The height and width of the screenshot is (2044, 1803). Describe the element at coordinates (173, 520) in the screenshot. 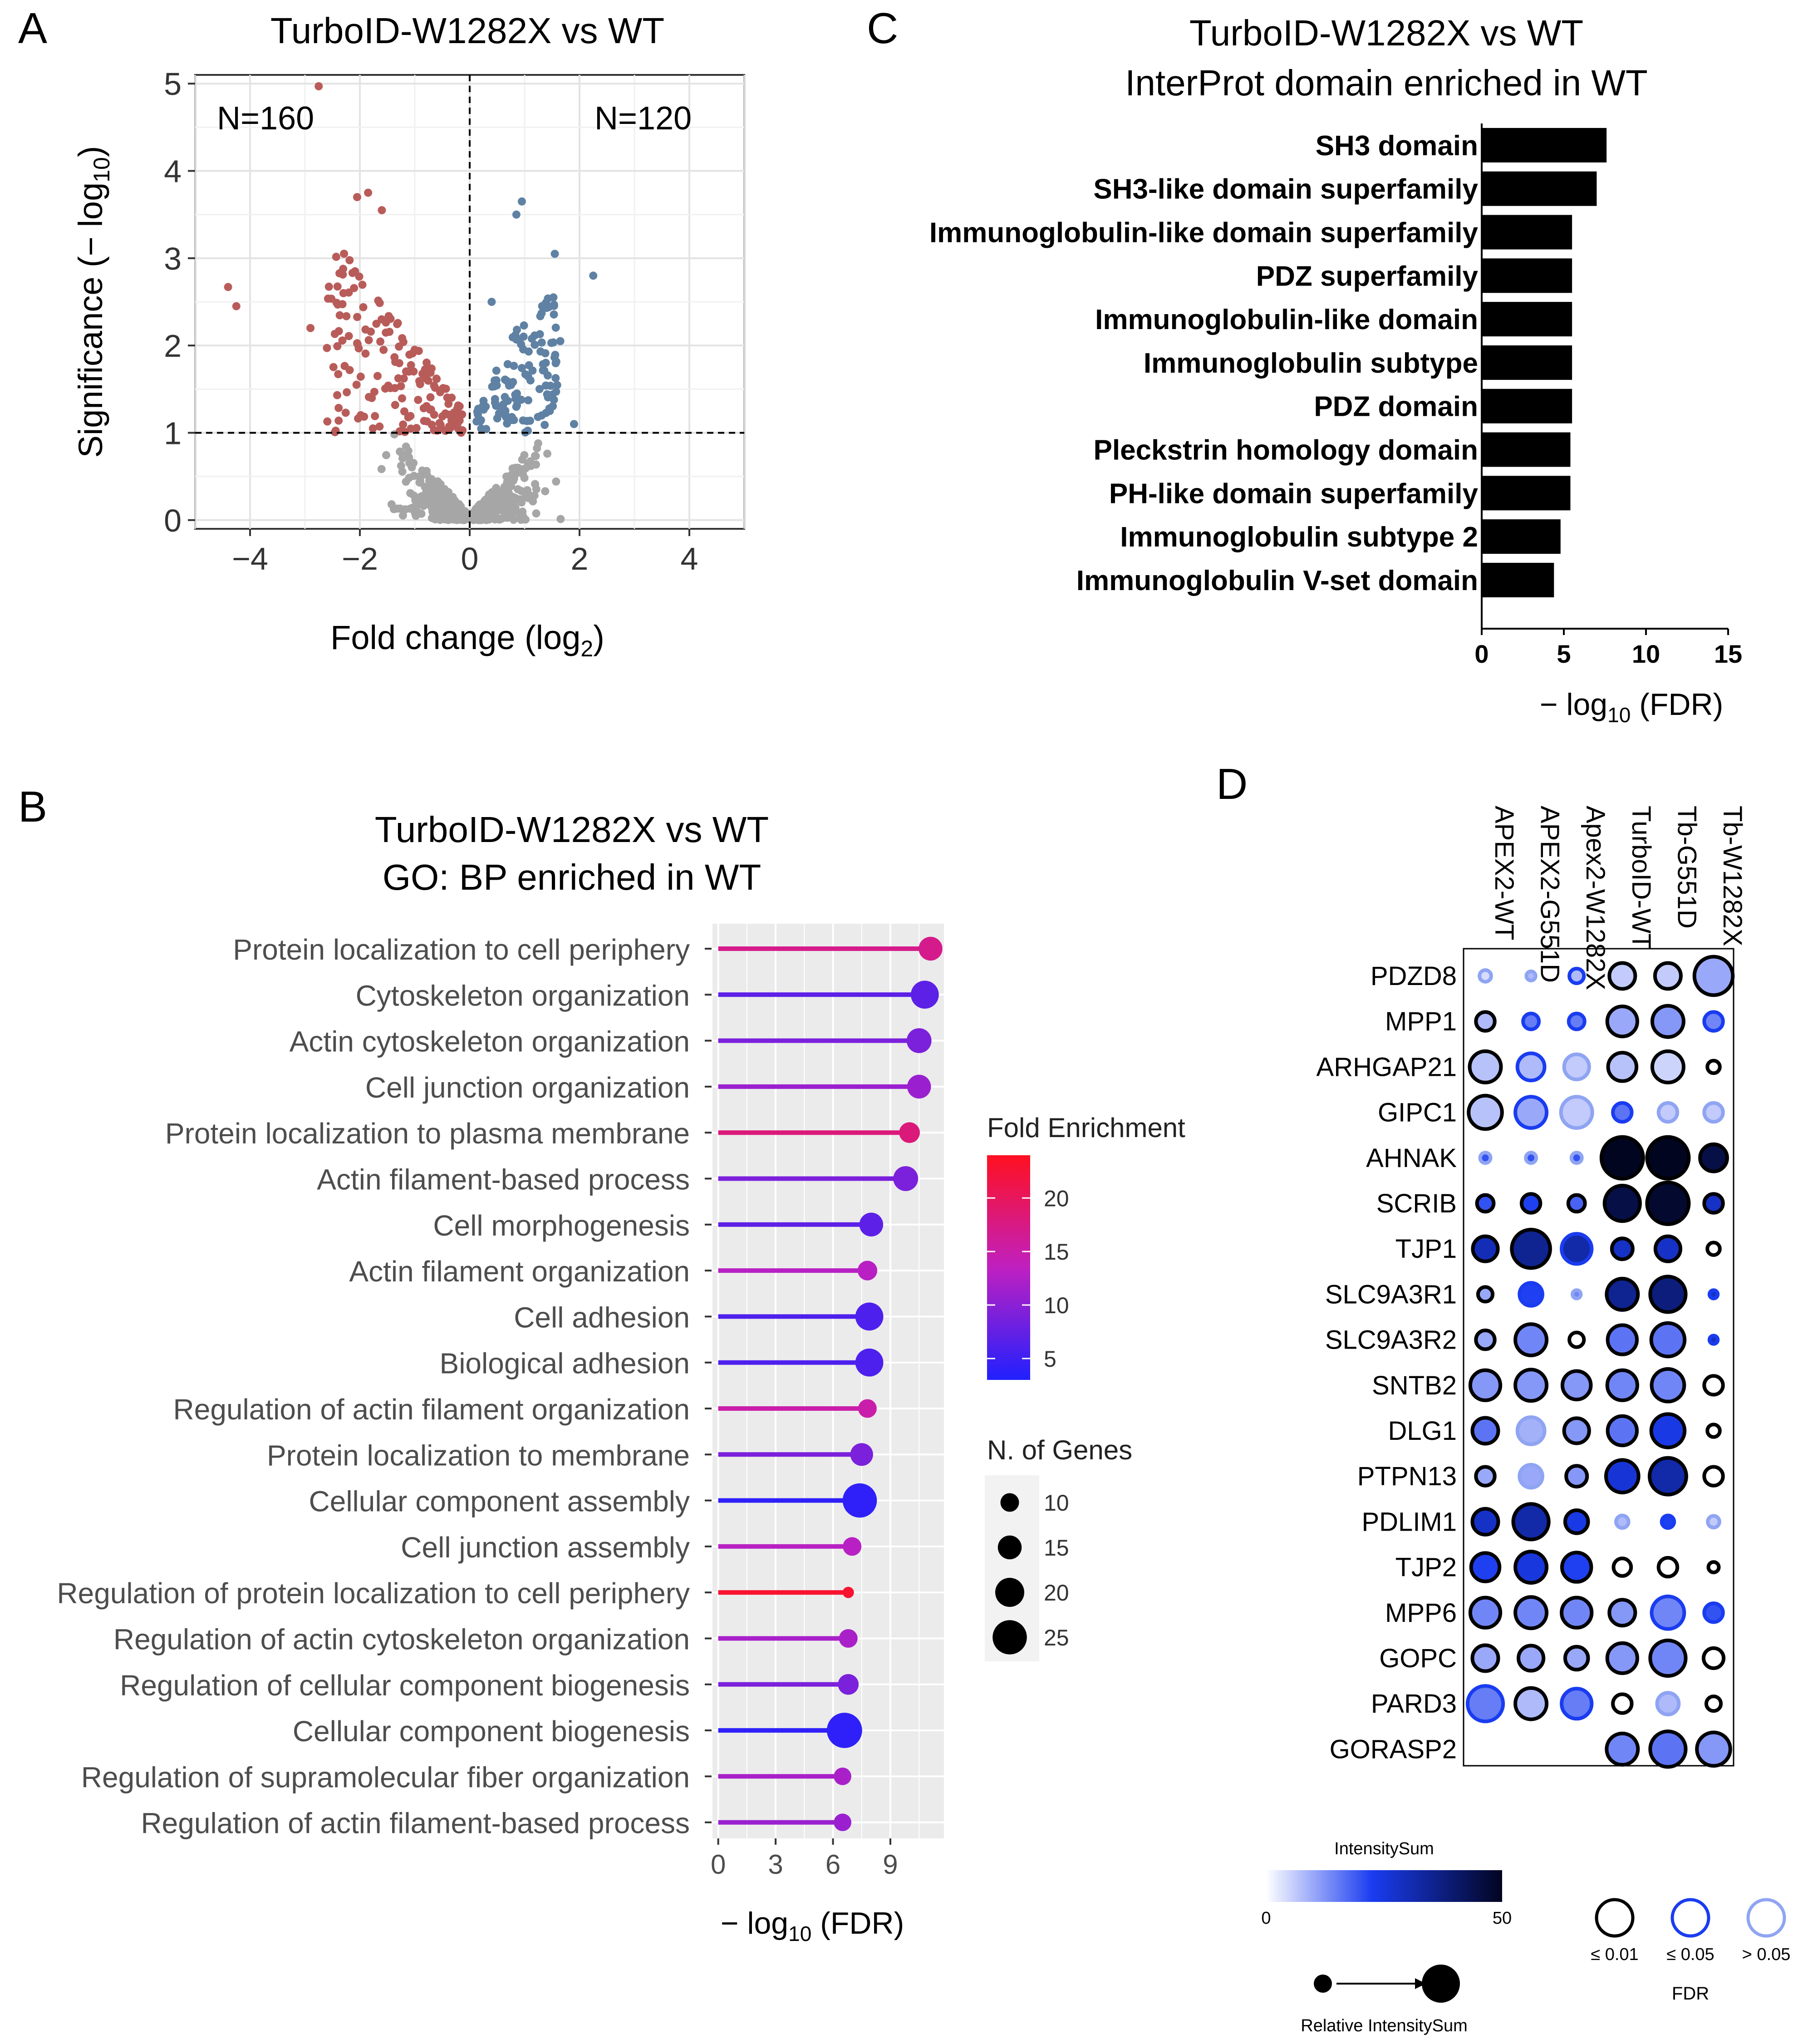

I see `volcano-ytick-label: 0` at that location.